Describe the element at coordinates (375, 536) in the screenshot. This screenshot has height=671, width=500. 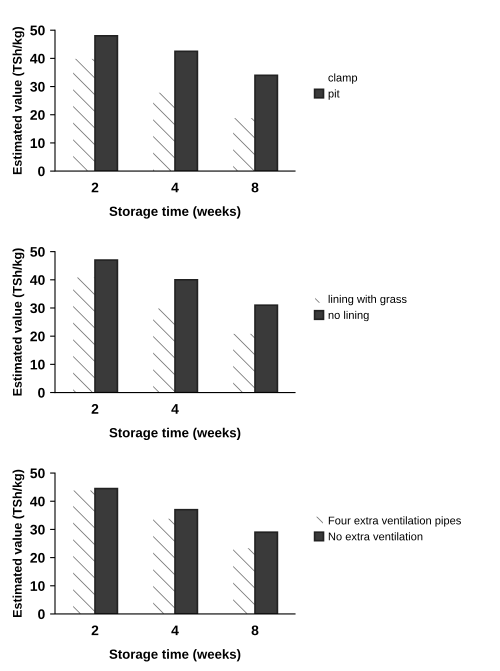
I see `legend-label: No extra ventilation` at that location.